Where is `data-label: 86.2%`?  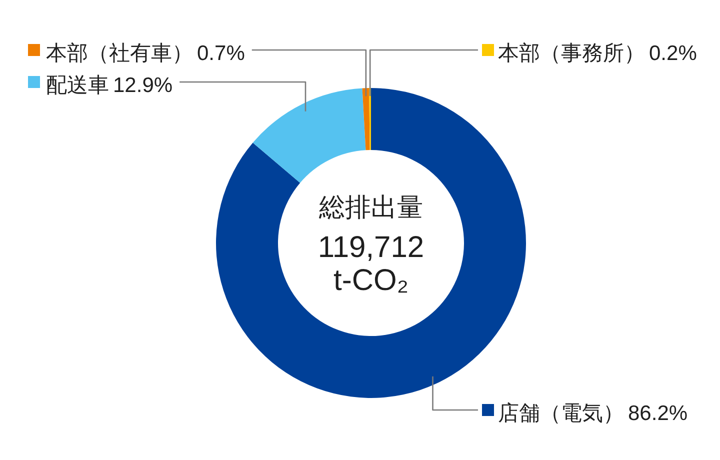
data-label: 86.2% is located at coordinates (658, 413).